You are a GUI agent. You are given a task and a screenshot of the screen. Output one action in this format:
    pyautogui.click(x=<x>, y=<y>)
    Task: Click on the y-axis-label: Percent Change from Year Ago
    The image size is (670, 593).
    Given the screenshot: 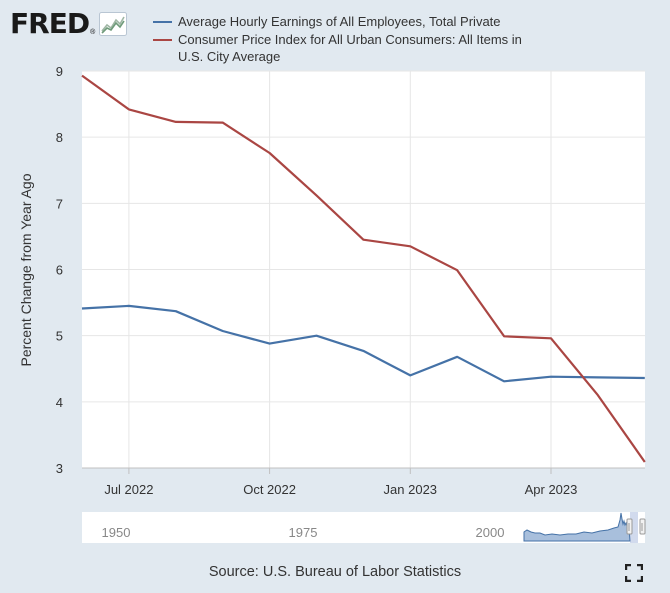 What is the action you would take?
    pyautogui.click(x=26, y=269)
    